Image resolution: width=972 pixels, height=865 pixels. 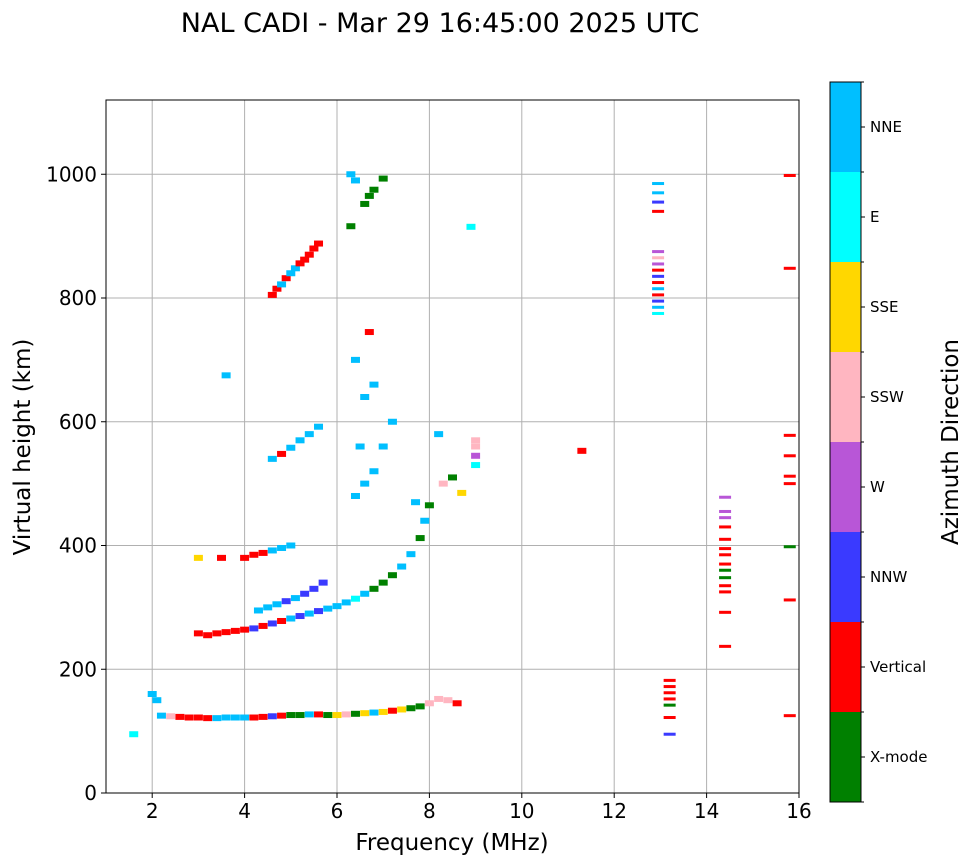 What do you see at coordinates (440, 23) in the screenshot?
I see `chart-title: NAL CADI - Mar 29 16:45:00 2025 UTC` at bounding box center [440, 23].